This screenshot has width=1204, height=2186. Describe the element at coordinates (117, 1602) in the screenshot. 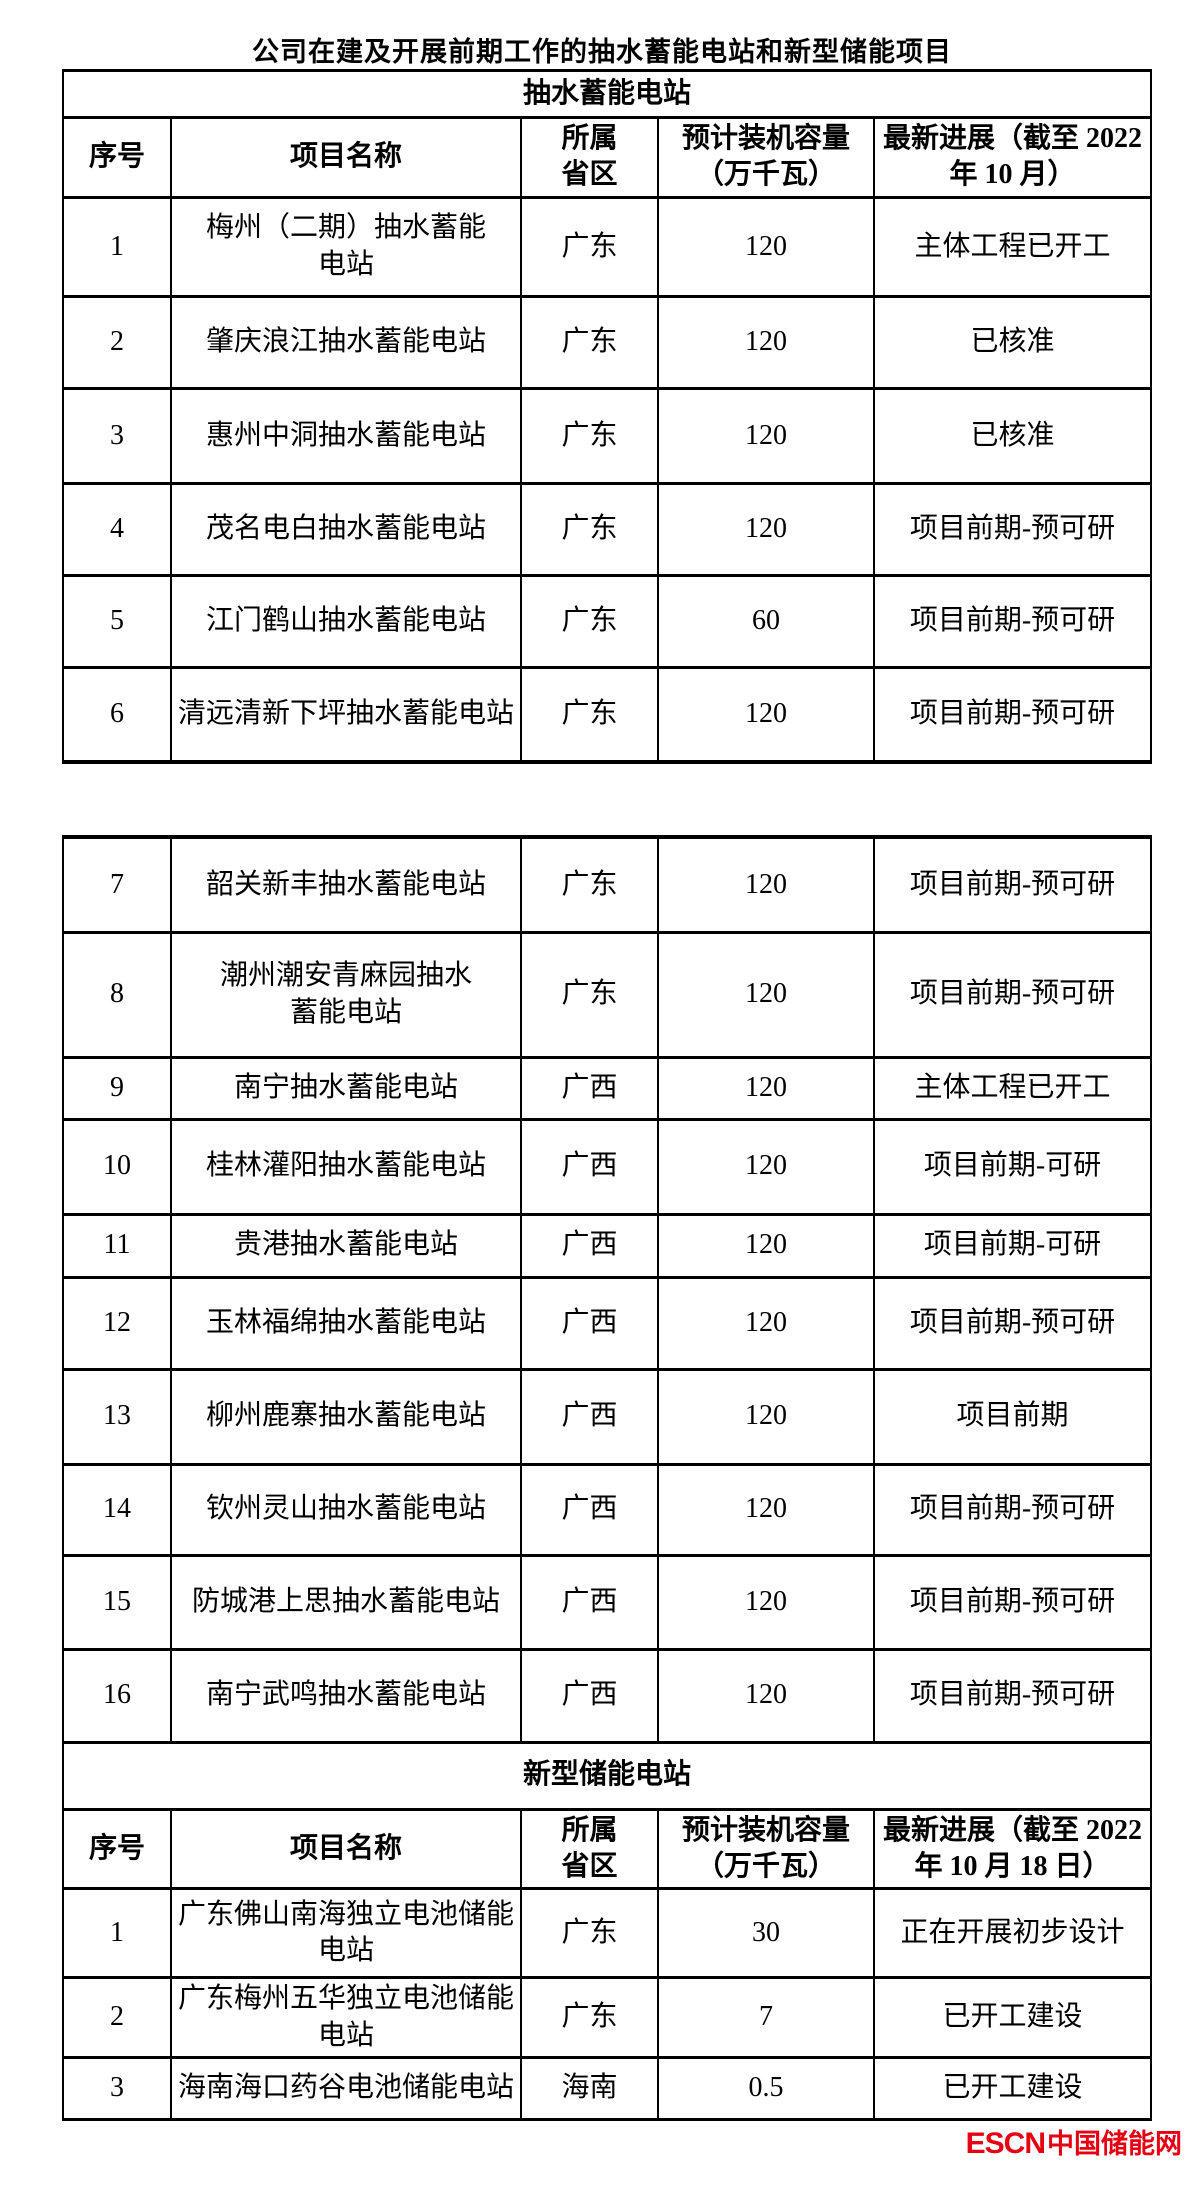

I see `row-number-cell: 15` at that location.